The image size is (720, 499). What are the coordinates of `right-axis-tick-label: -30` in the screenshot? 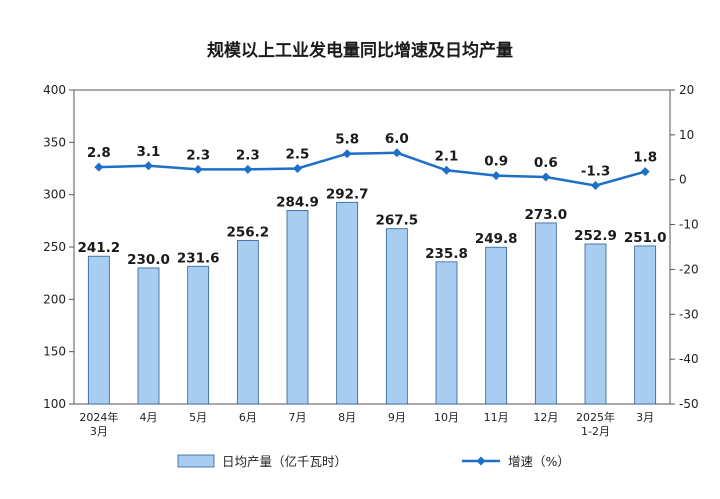 It's located at (689, 314).